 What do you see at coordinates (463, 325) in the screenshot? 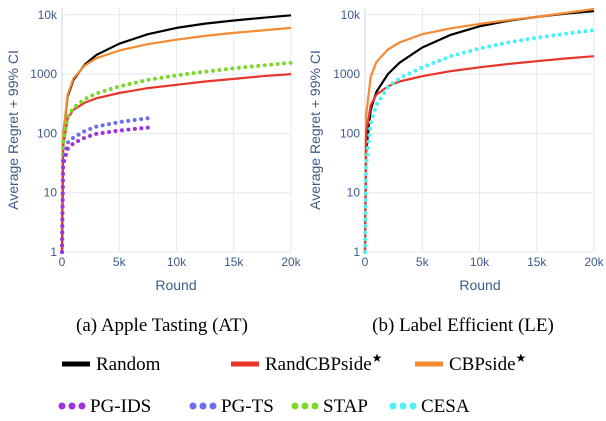
I see `caption-b: (b) Label Efficient (LE)` at bounding box center [463, 325].